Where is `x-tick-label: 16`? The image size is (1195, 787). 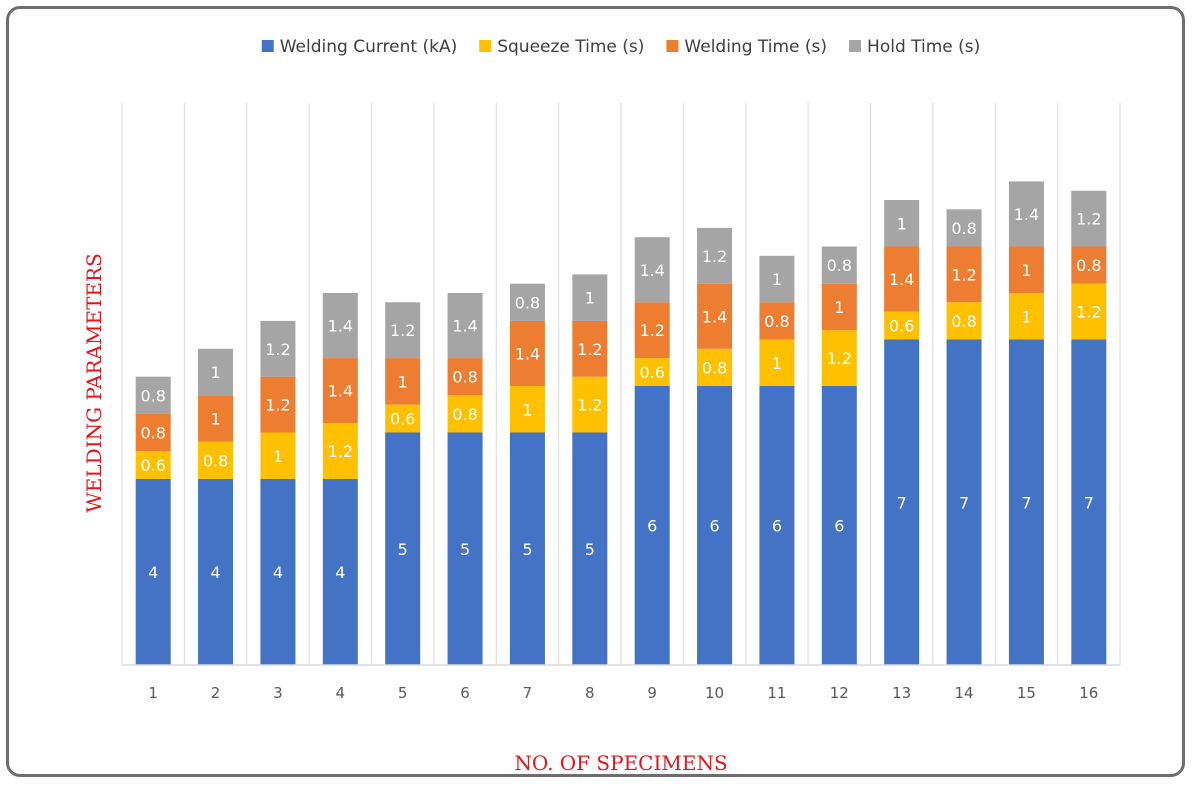 x-tick-label: 16 is located at coordinates (1088, 693).